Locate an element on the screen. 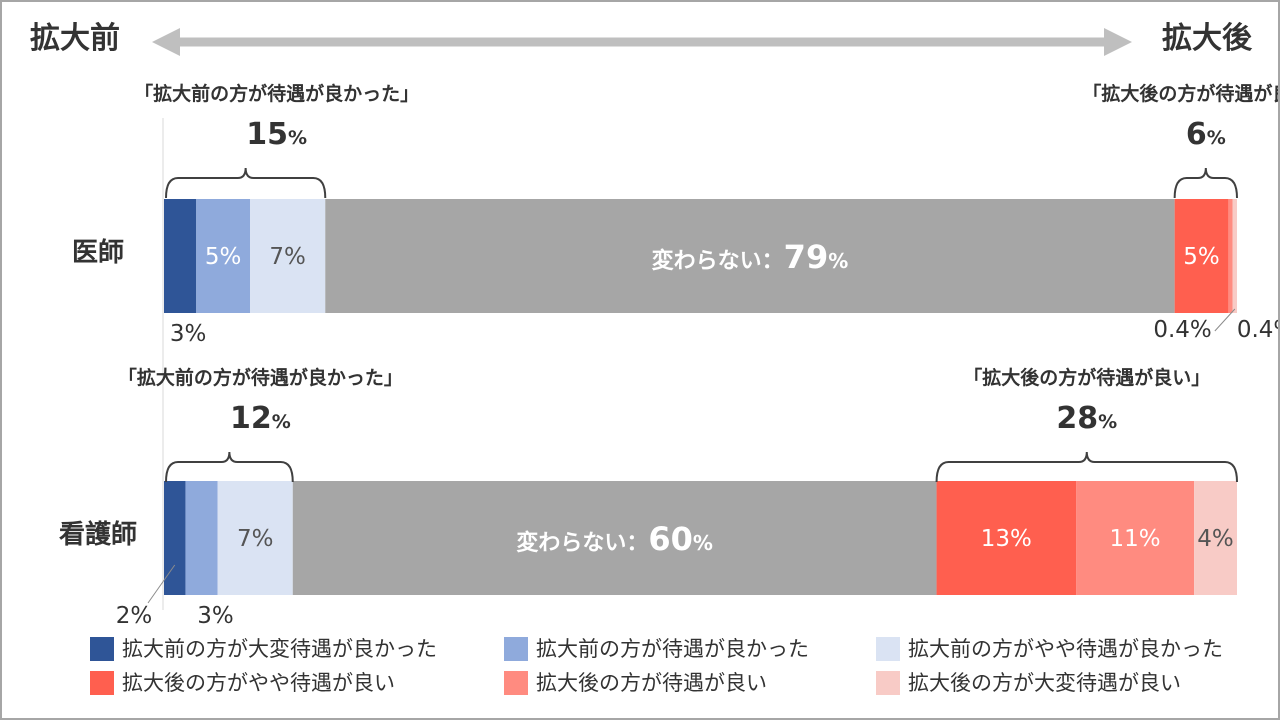 The image size is (1280, 720). legend-item: 拡大前の方が待遇が良かった is located at coordinates (656, 649).